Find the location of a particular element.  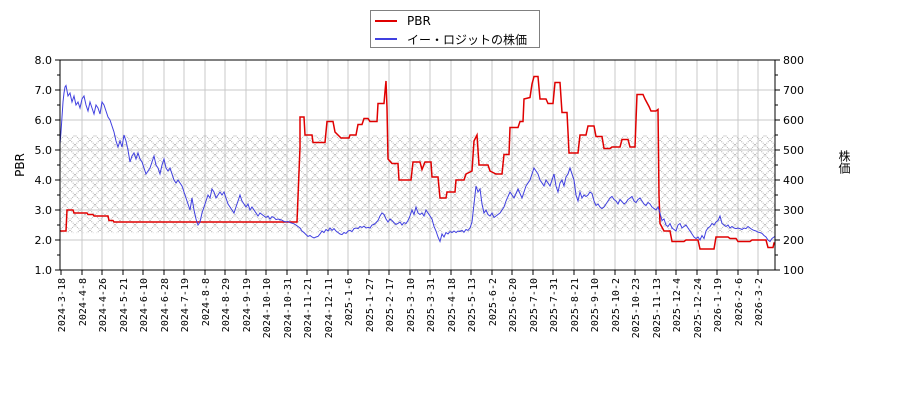

left-tick-label: 6.0 is located at coordinates (44, 120).